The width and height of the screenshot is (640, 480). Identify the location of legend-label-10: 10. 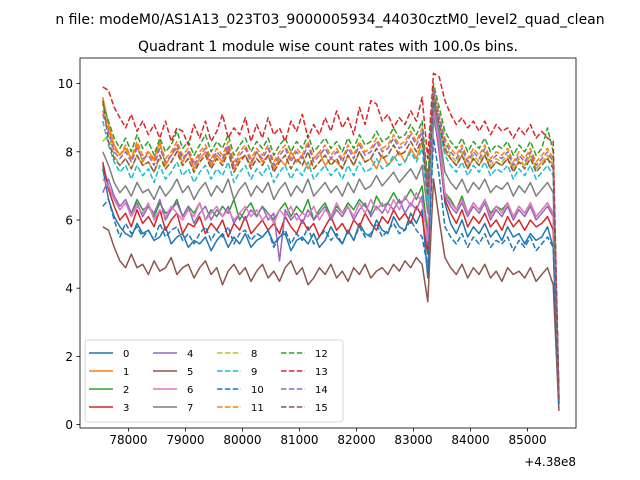
(257, 390).